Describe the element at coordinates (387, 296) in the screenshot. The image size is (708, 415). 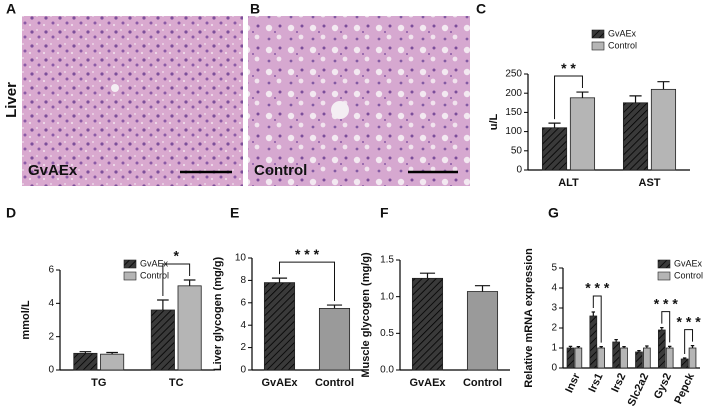
I see `y-tick-label: 1.0` at that location.